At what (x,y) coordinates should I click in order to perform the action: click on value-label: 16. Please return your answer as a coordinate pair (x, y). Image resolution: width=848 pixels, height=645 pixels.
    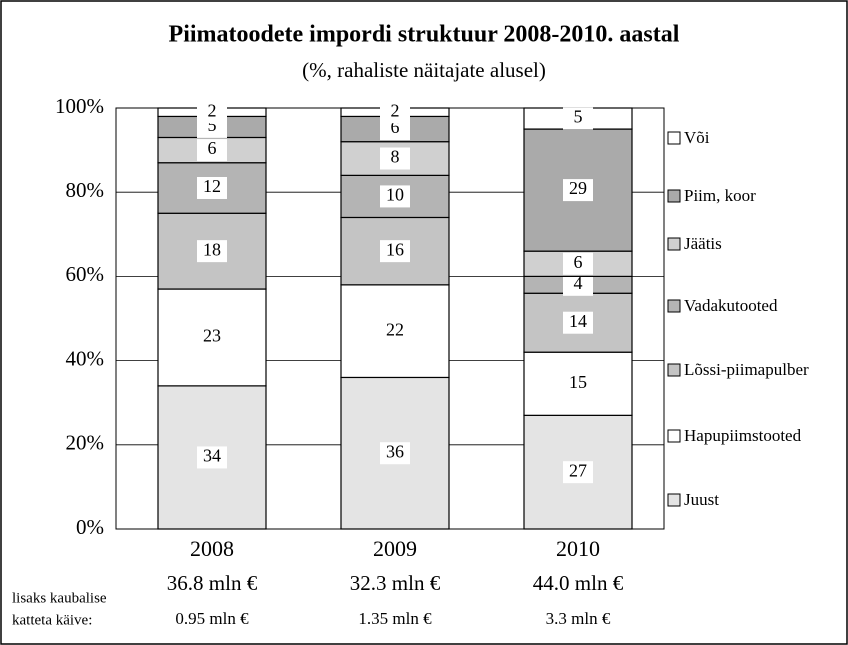
    Looking at the image, I should click on (395, 249).